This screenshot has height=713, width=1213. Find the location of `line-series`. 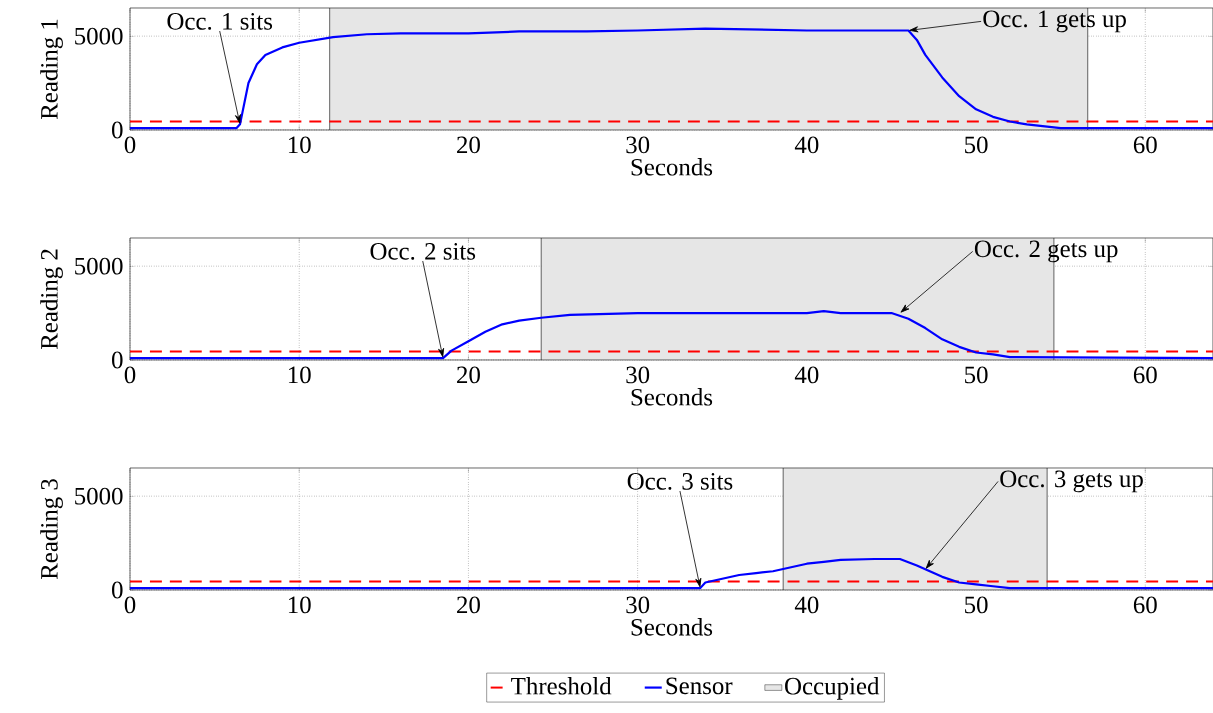

line-series is located at coordinates (671, 335).